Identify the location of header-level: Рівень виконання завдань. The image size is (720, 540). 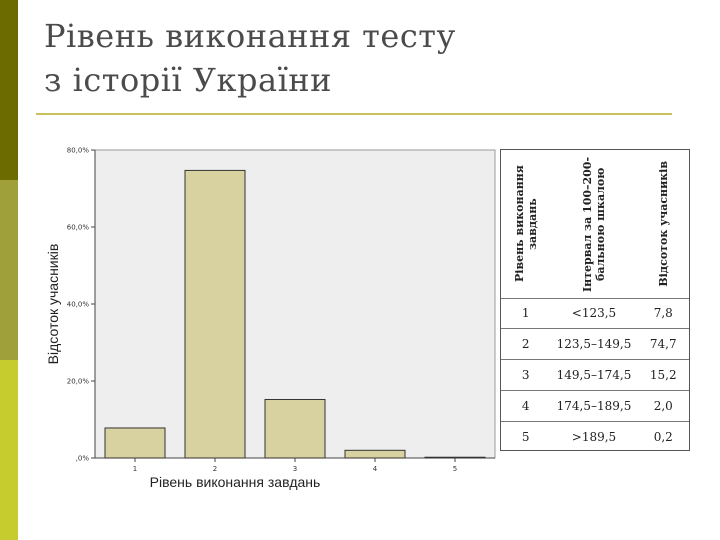
(525, 224).